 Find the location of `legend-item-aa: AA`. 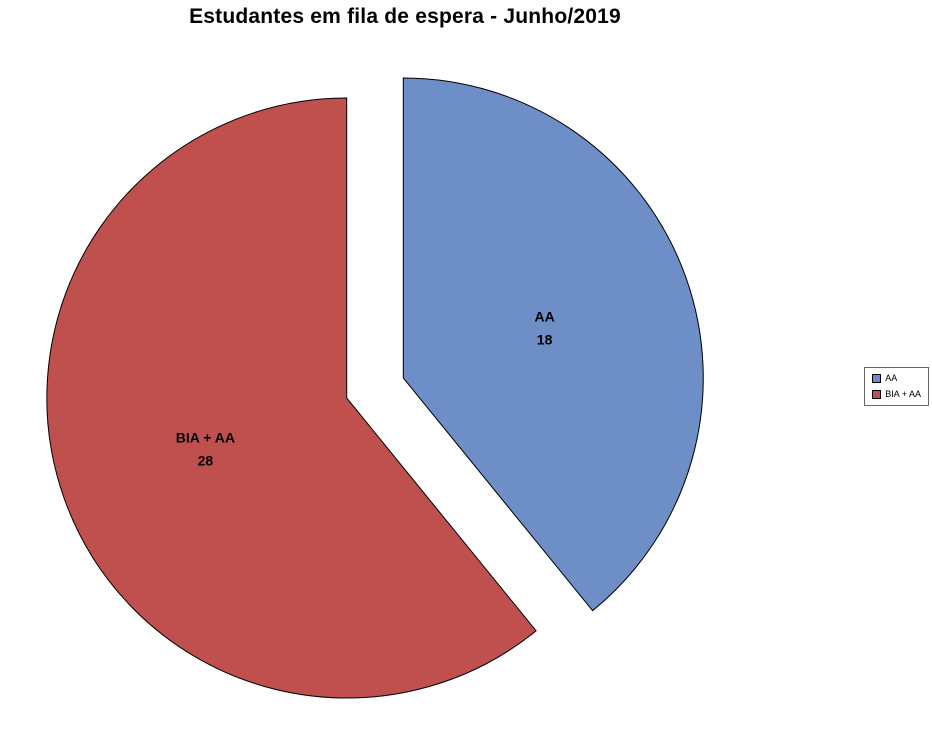

legend-item-aa: AA is located at coordinates (896, 378).